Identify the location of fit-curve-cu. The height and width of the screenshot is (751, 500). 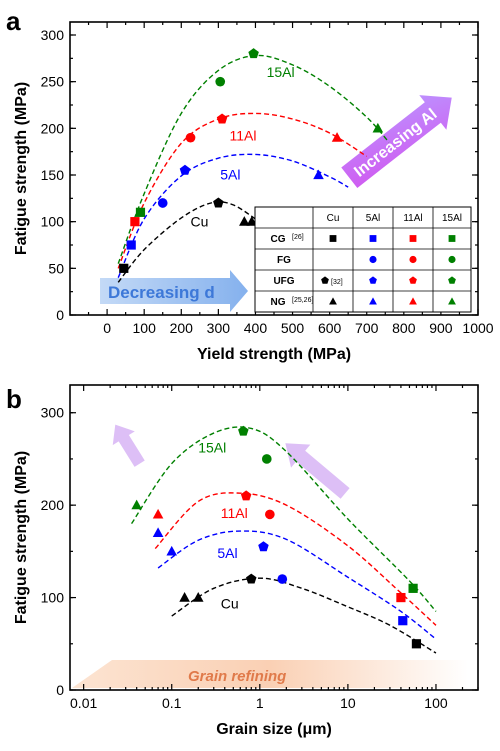
(304, 615).